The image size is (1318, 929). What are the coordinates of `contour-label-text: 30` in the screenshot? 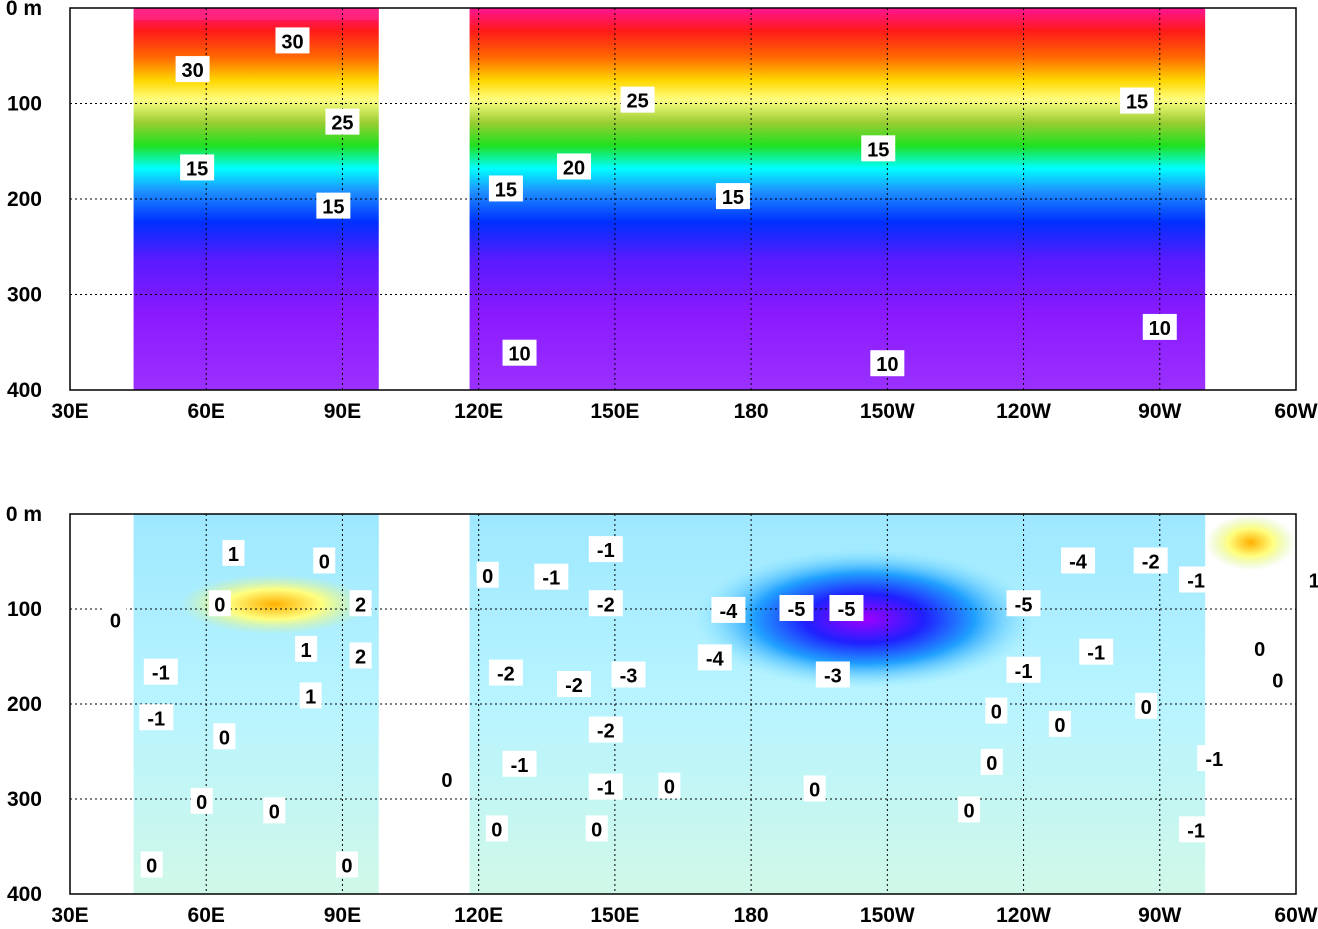 It's located at (192, 71).